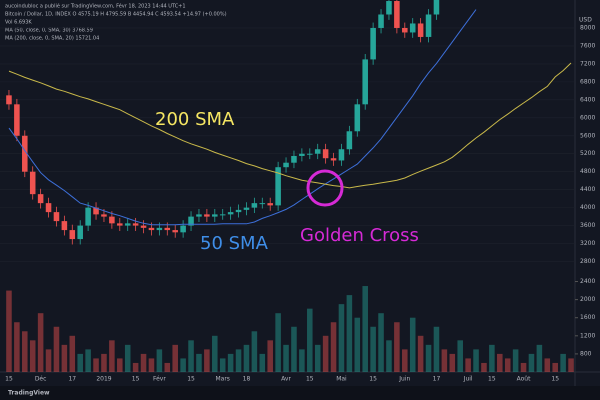 The width and height of the screenshot is (600, 400). I want to click on x-tick-label: 17, so click(437, 379).